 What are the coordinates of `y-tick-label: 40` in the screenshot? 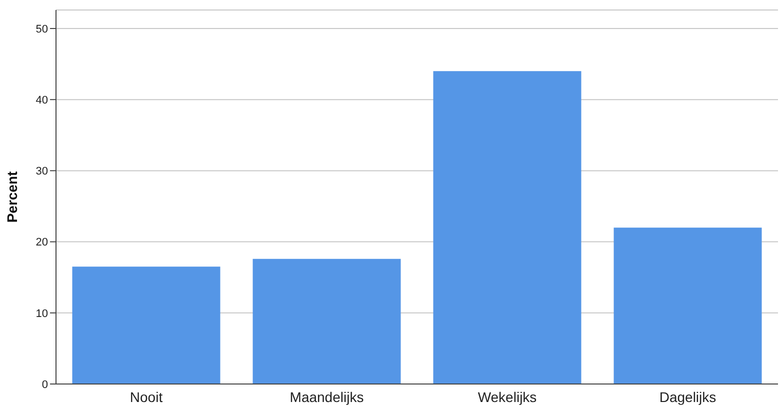 It's located at (42, 100).